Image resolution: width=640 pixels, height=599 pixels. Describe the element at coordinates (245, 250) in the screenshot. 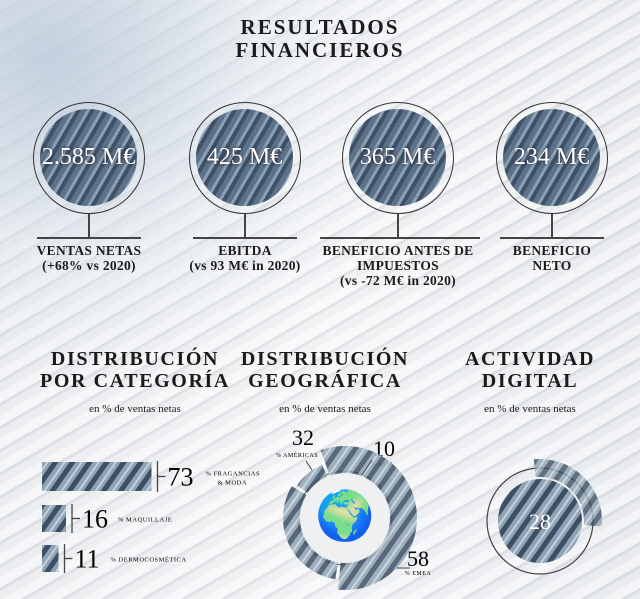

I see `kpi-label: EBITDA` at that location.